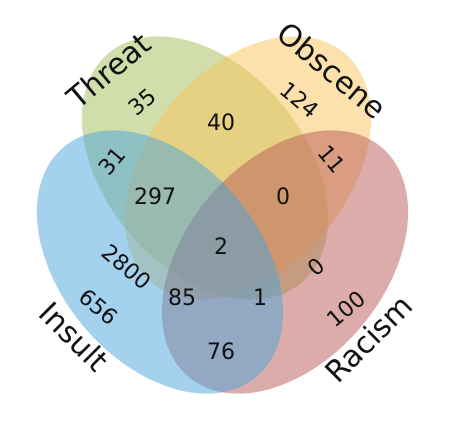 The width and height of the screenshot is (458, 438). I want to click on count-insult-racism: 76, so click(221, 352).